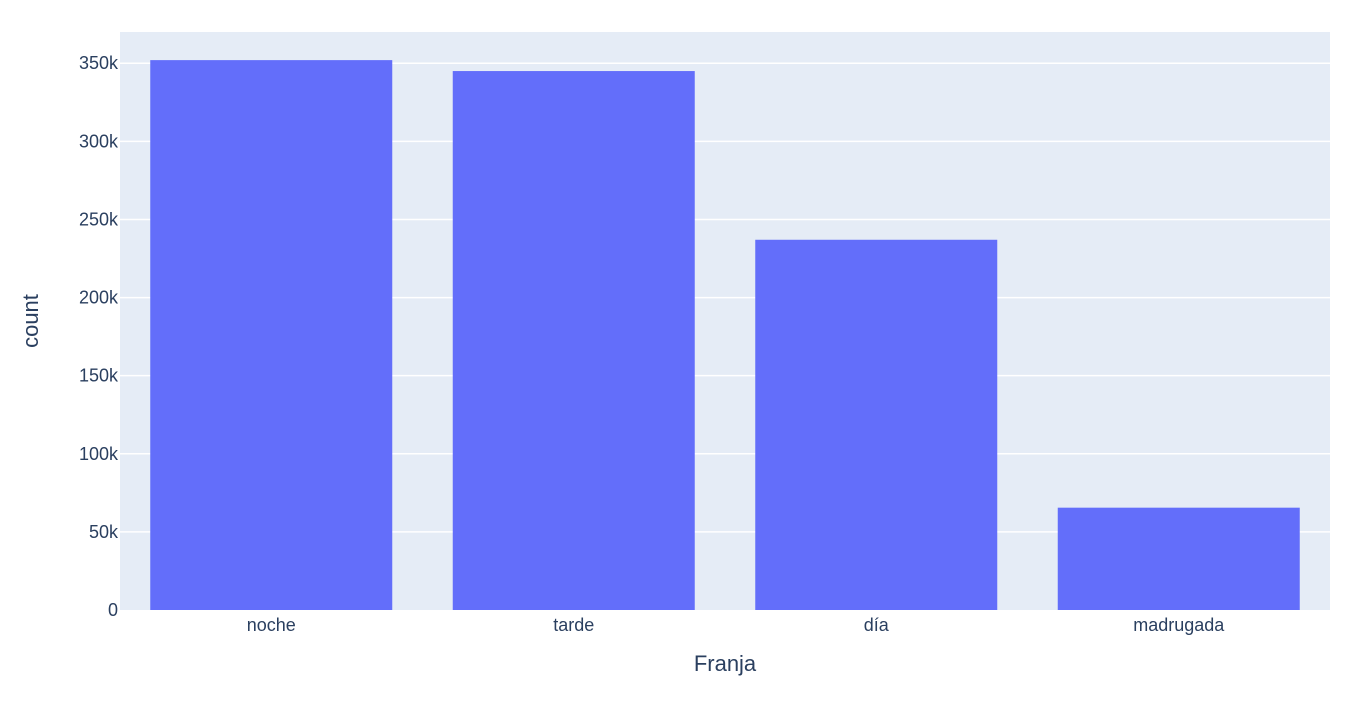 The image size is (1358, 701). I want to click on x-tick-label: día, so click(877, 625).